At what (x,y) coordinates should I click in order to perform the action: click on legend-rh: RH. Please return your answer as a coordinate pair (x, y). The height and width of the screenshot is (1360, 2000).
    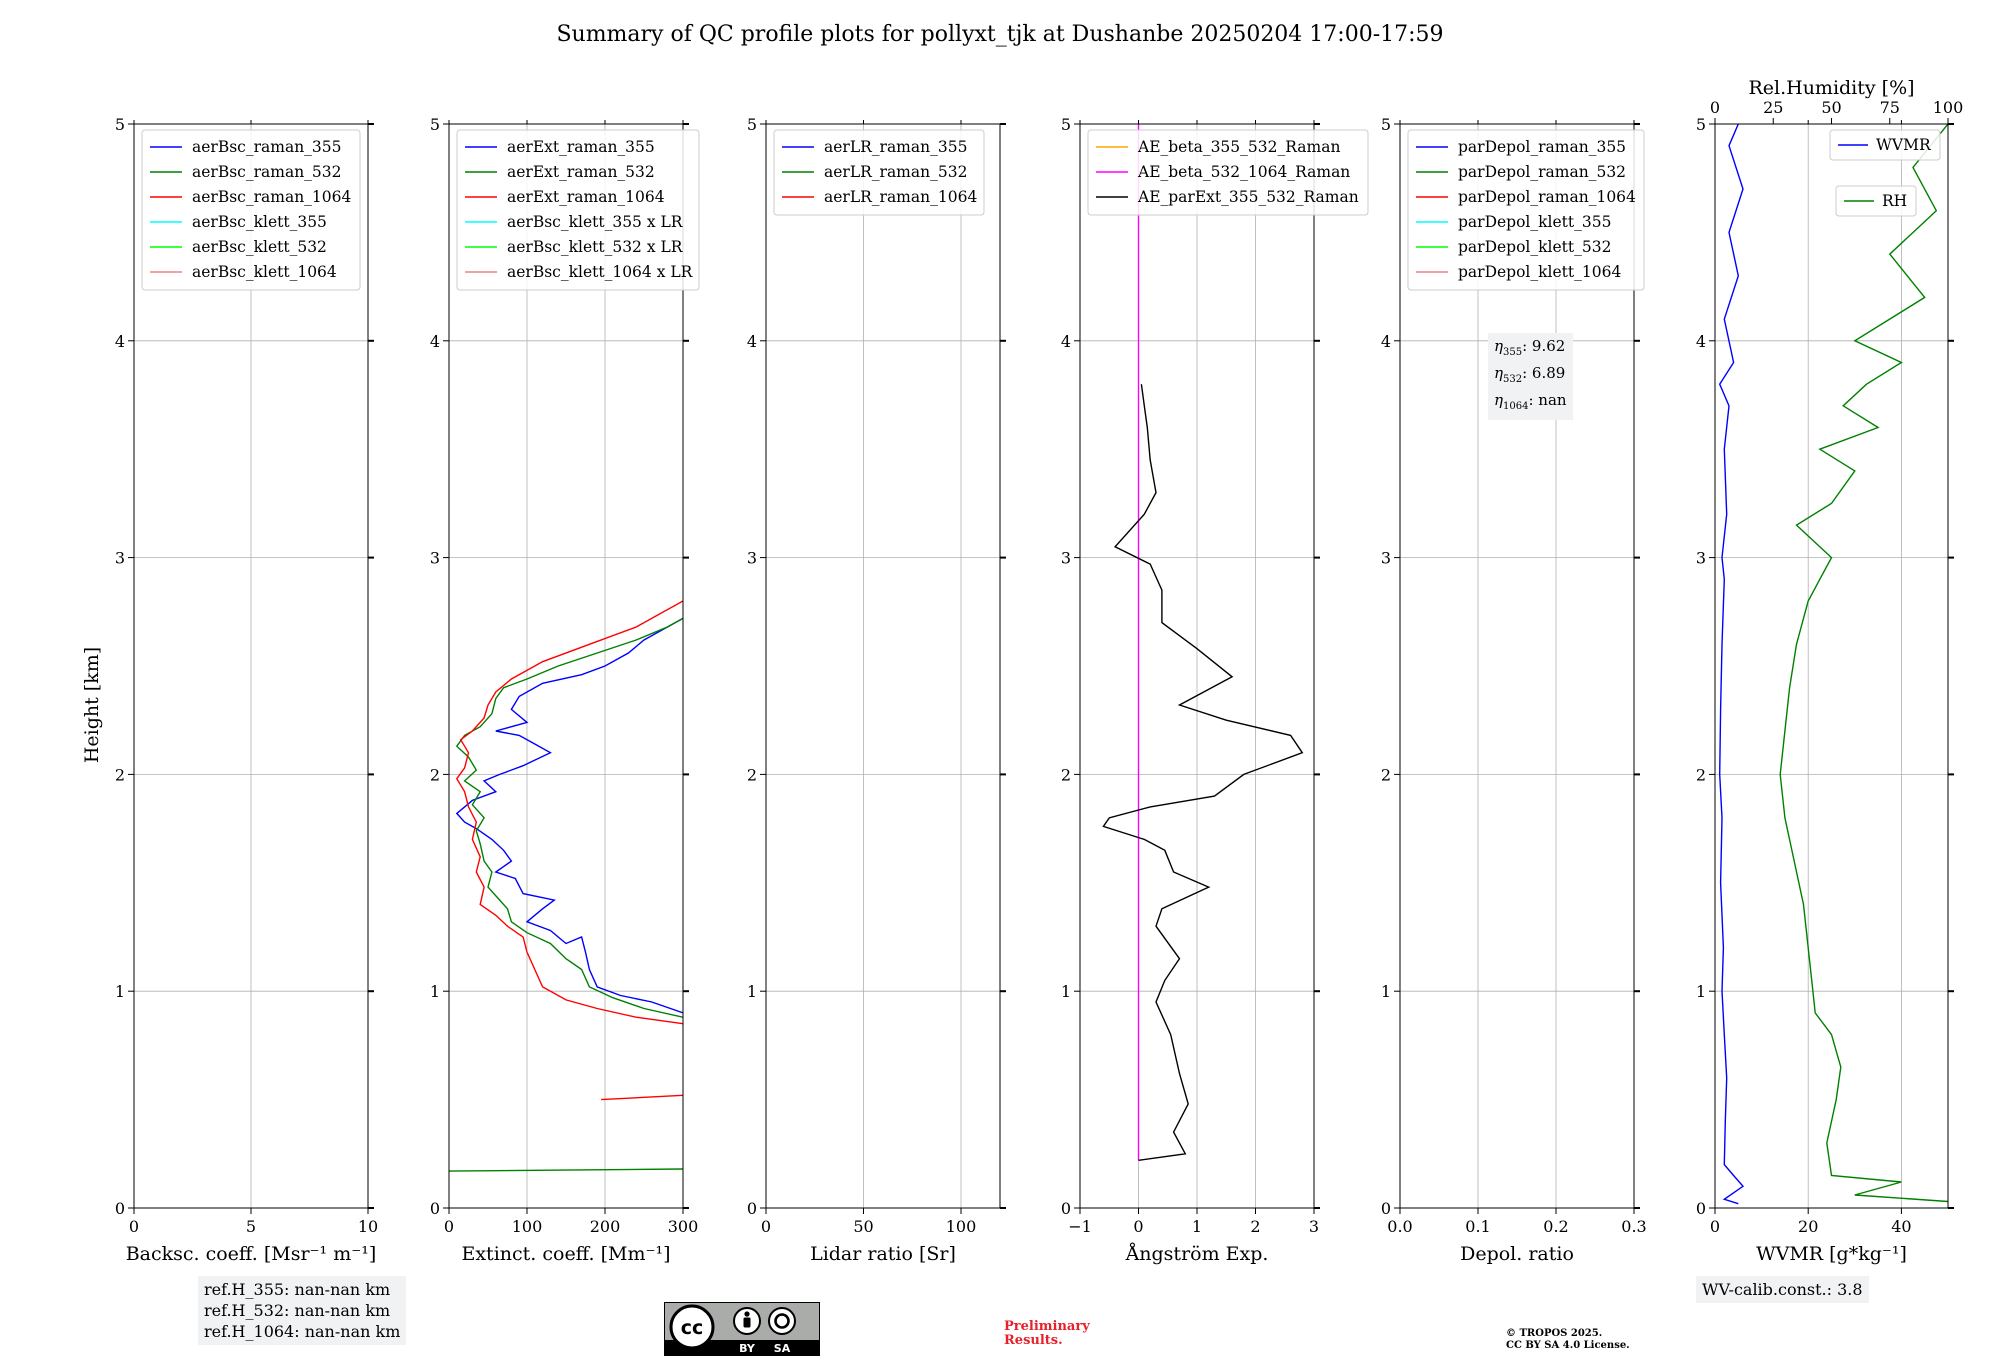
    Looking at the image, I should click on (1876, 201).